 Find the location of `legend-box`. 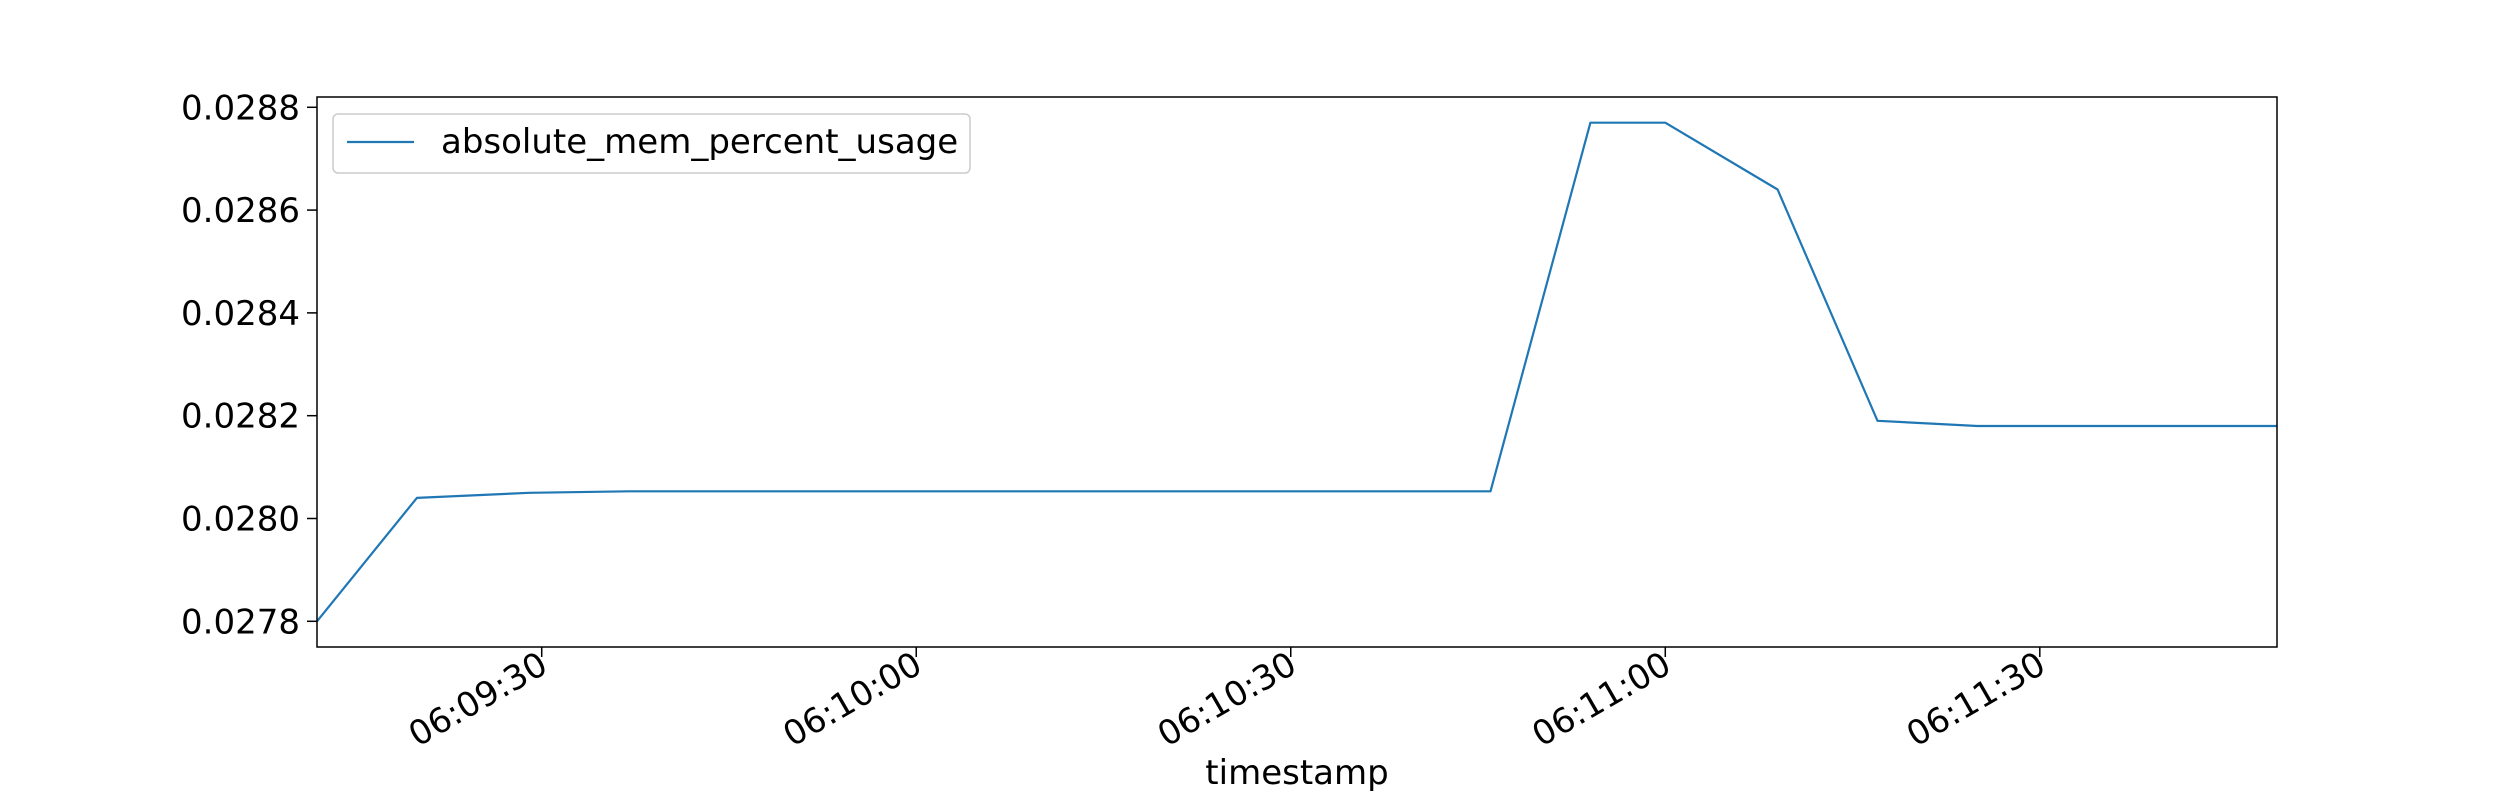

legend-box is located at coordinates (651, 143).